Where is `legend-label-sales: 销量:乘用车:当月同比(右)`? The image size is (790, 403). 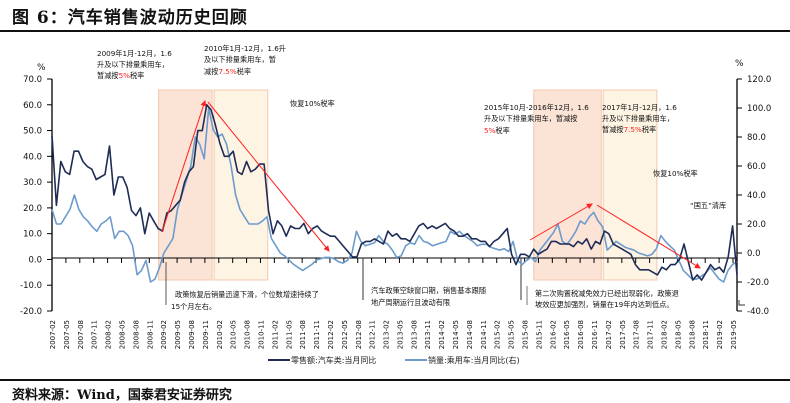
legend-label-sales: 销量:乘用车:当月同比(右) is located at coordinates (474, 360).